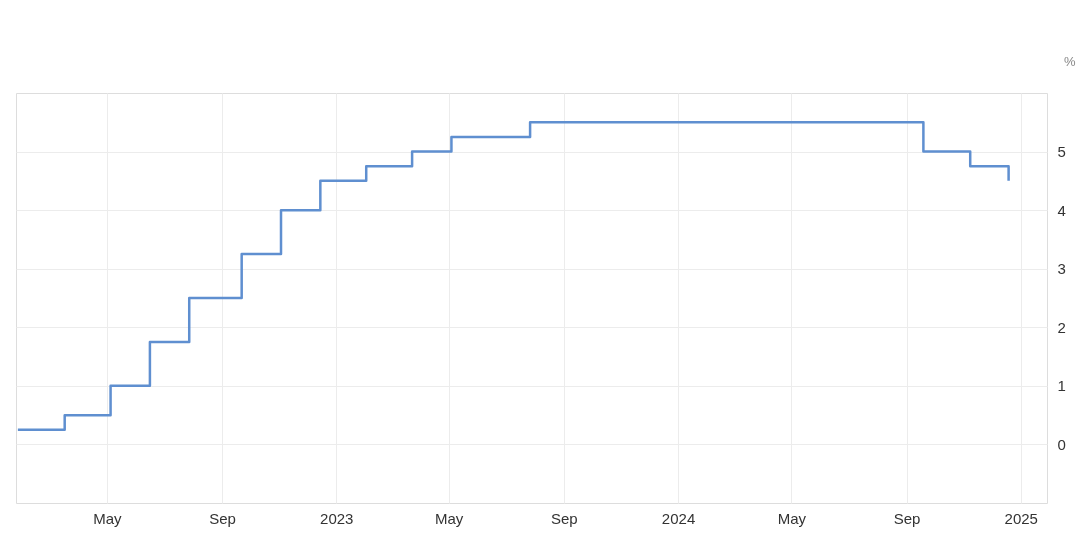 Image resolution: width=1080 pixels, height=534 pixels. What do you see at coordinates (1069, 61) in the screenshot?
I see `y-axis-title: %` at bounding box center [1069, 61].